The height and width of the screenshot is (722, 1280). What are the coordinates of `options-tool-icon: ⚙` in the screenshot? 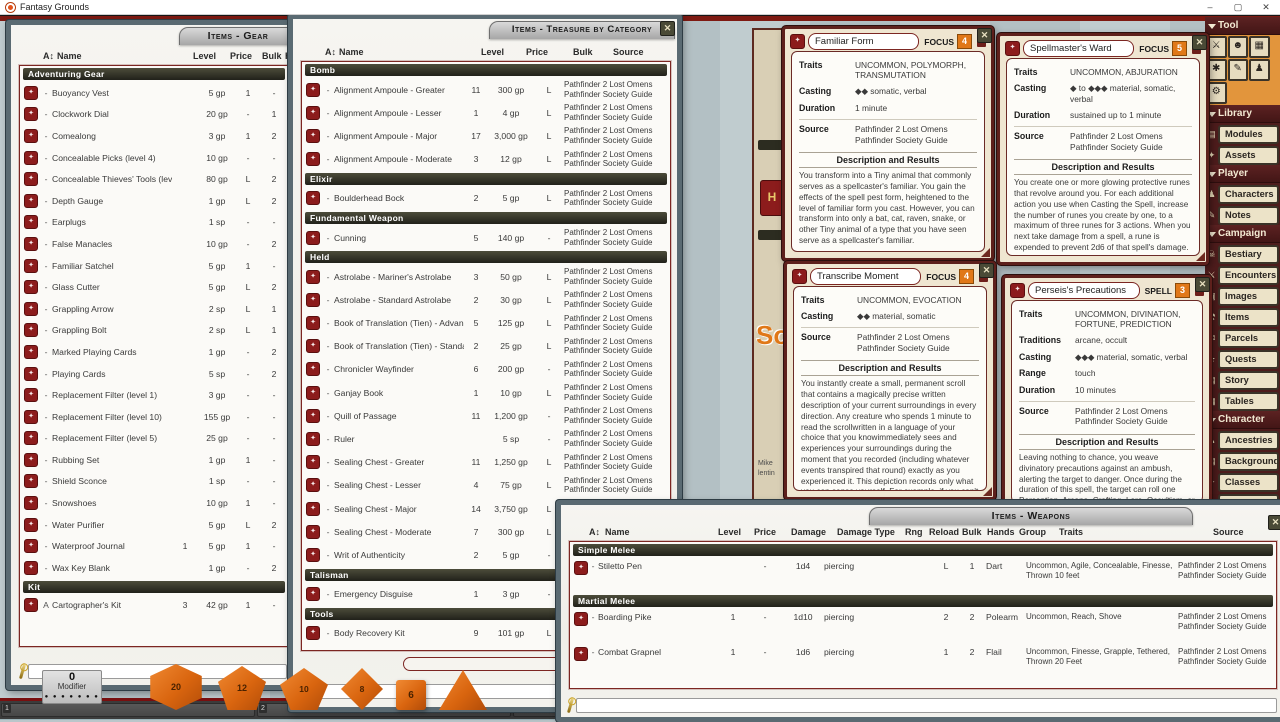 It's located at (1216, 93).